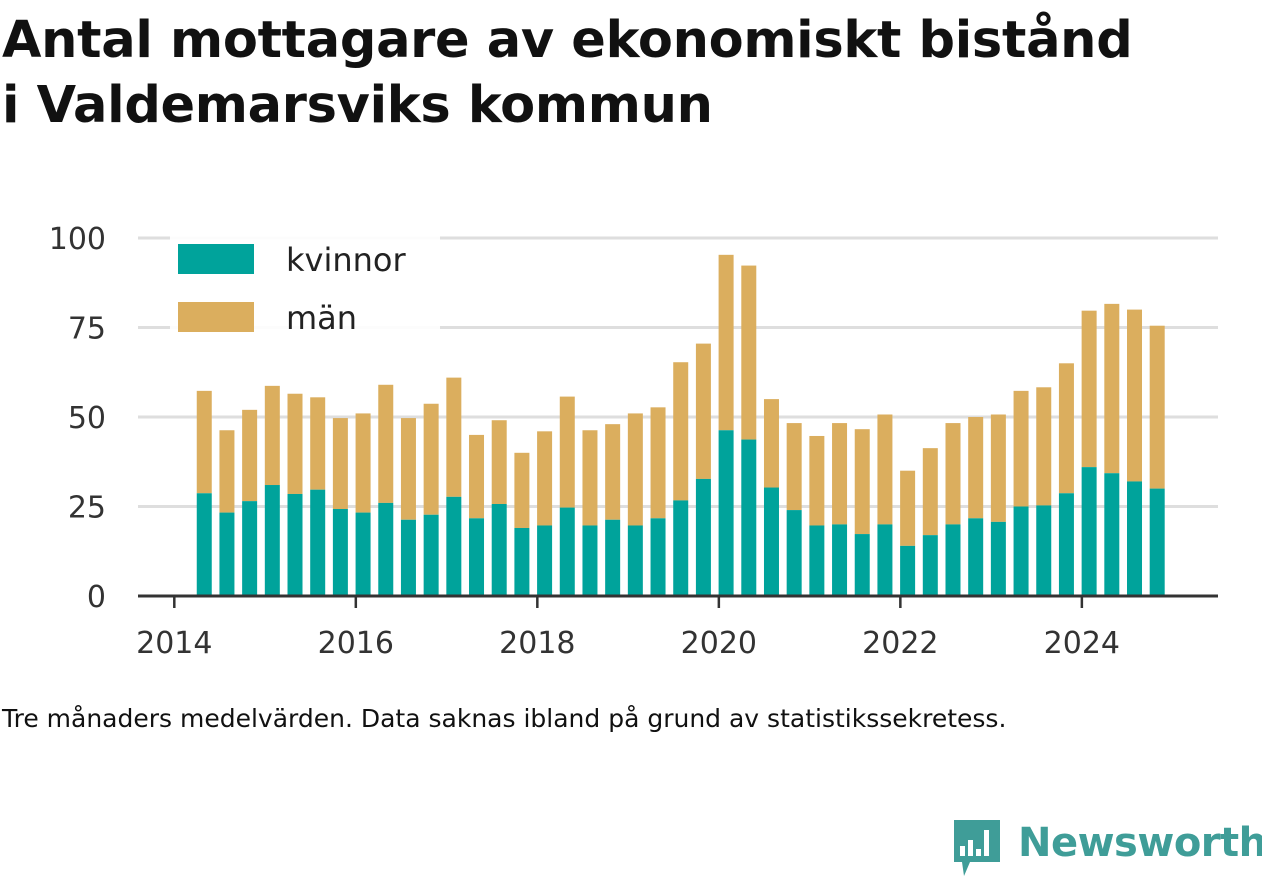  I want to click on x-tick-label: 2024, so click(1082, 643).